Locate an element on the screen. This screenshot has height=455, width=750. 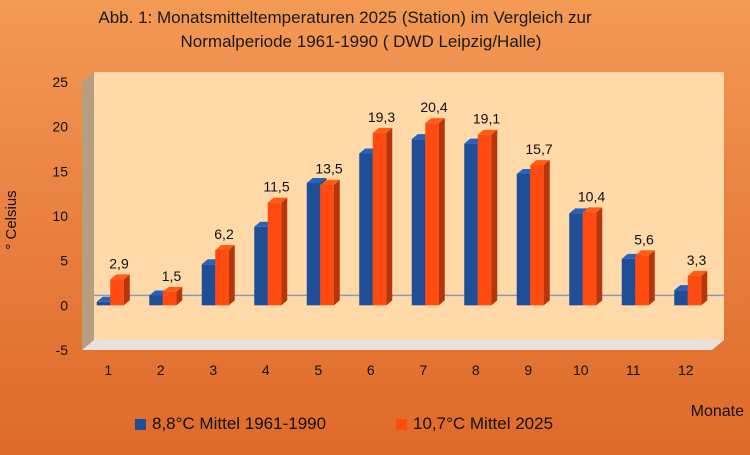
data-label: 1,5 is located at coordinates (172, 276).